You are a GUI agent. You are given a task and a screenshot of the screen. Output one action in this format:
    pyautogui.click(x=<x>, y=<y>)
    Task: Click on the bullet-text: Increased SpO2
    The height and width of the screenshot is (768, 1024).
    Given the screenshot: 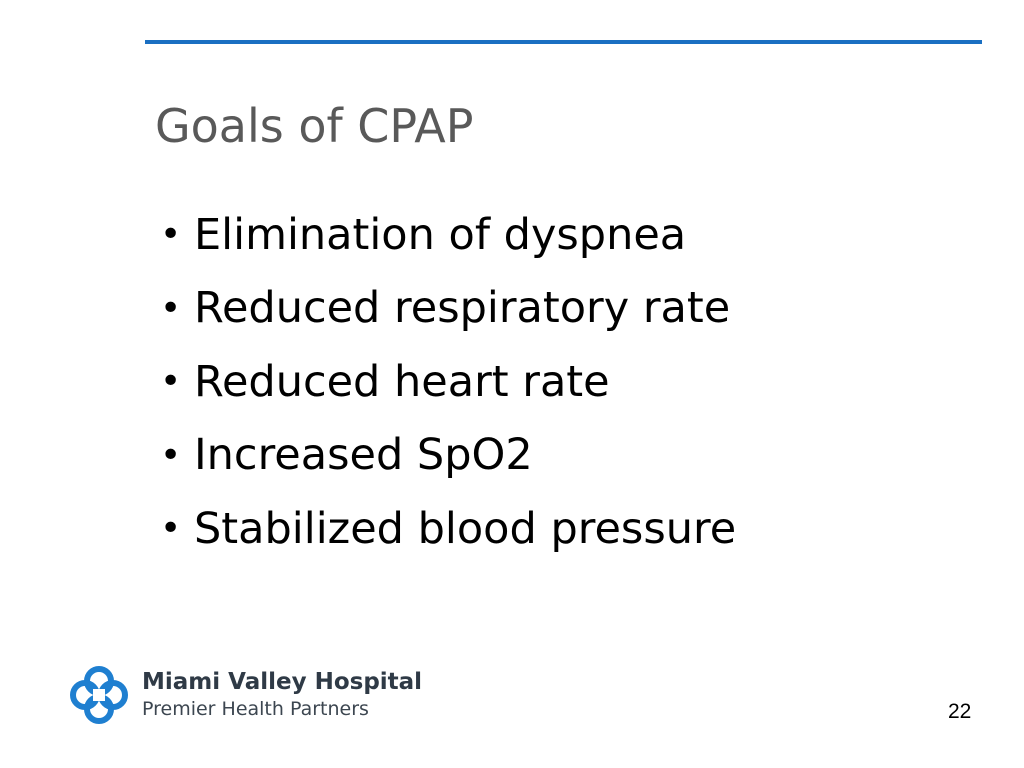 What is the action you would take?
    pyautogui.click(x=363, y=455)
    